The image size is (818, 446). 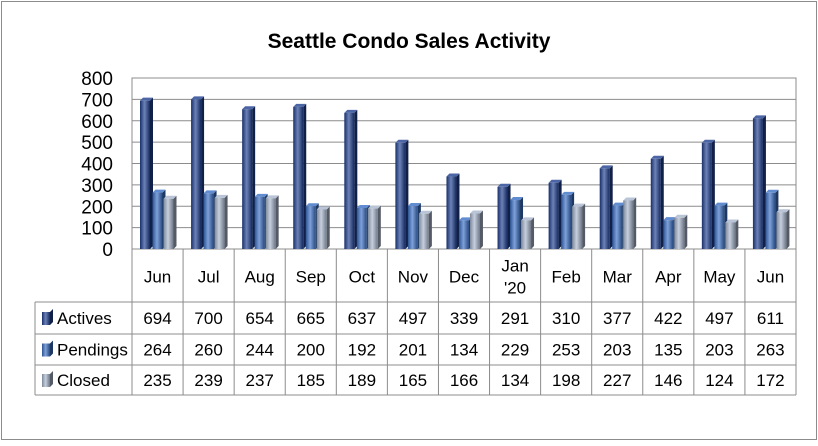 What do you see at coordinates (362, 277) in the screenshot?
I see `x-tick-label: Oct` at bounding box center [362, 277].